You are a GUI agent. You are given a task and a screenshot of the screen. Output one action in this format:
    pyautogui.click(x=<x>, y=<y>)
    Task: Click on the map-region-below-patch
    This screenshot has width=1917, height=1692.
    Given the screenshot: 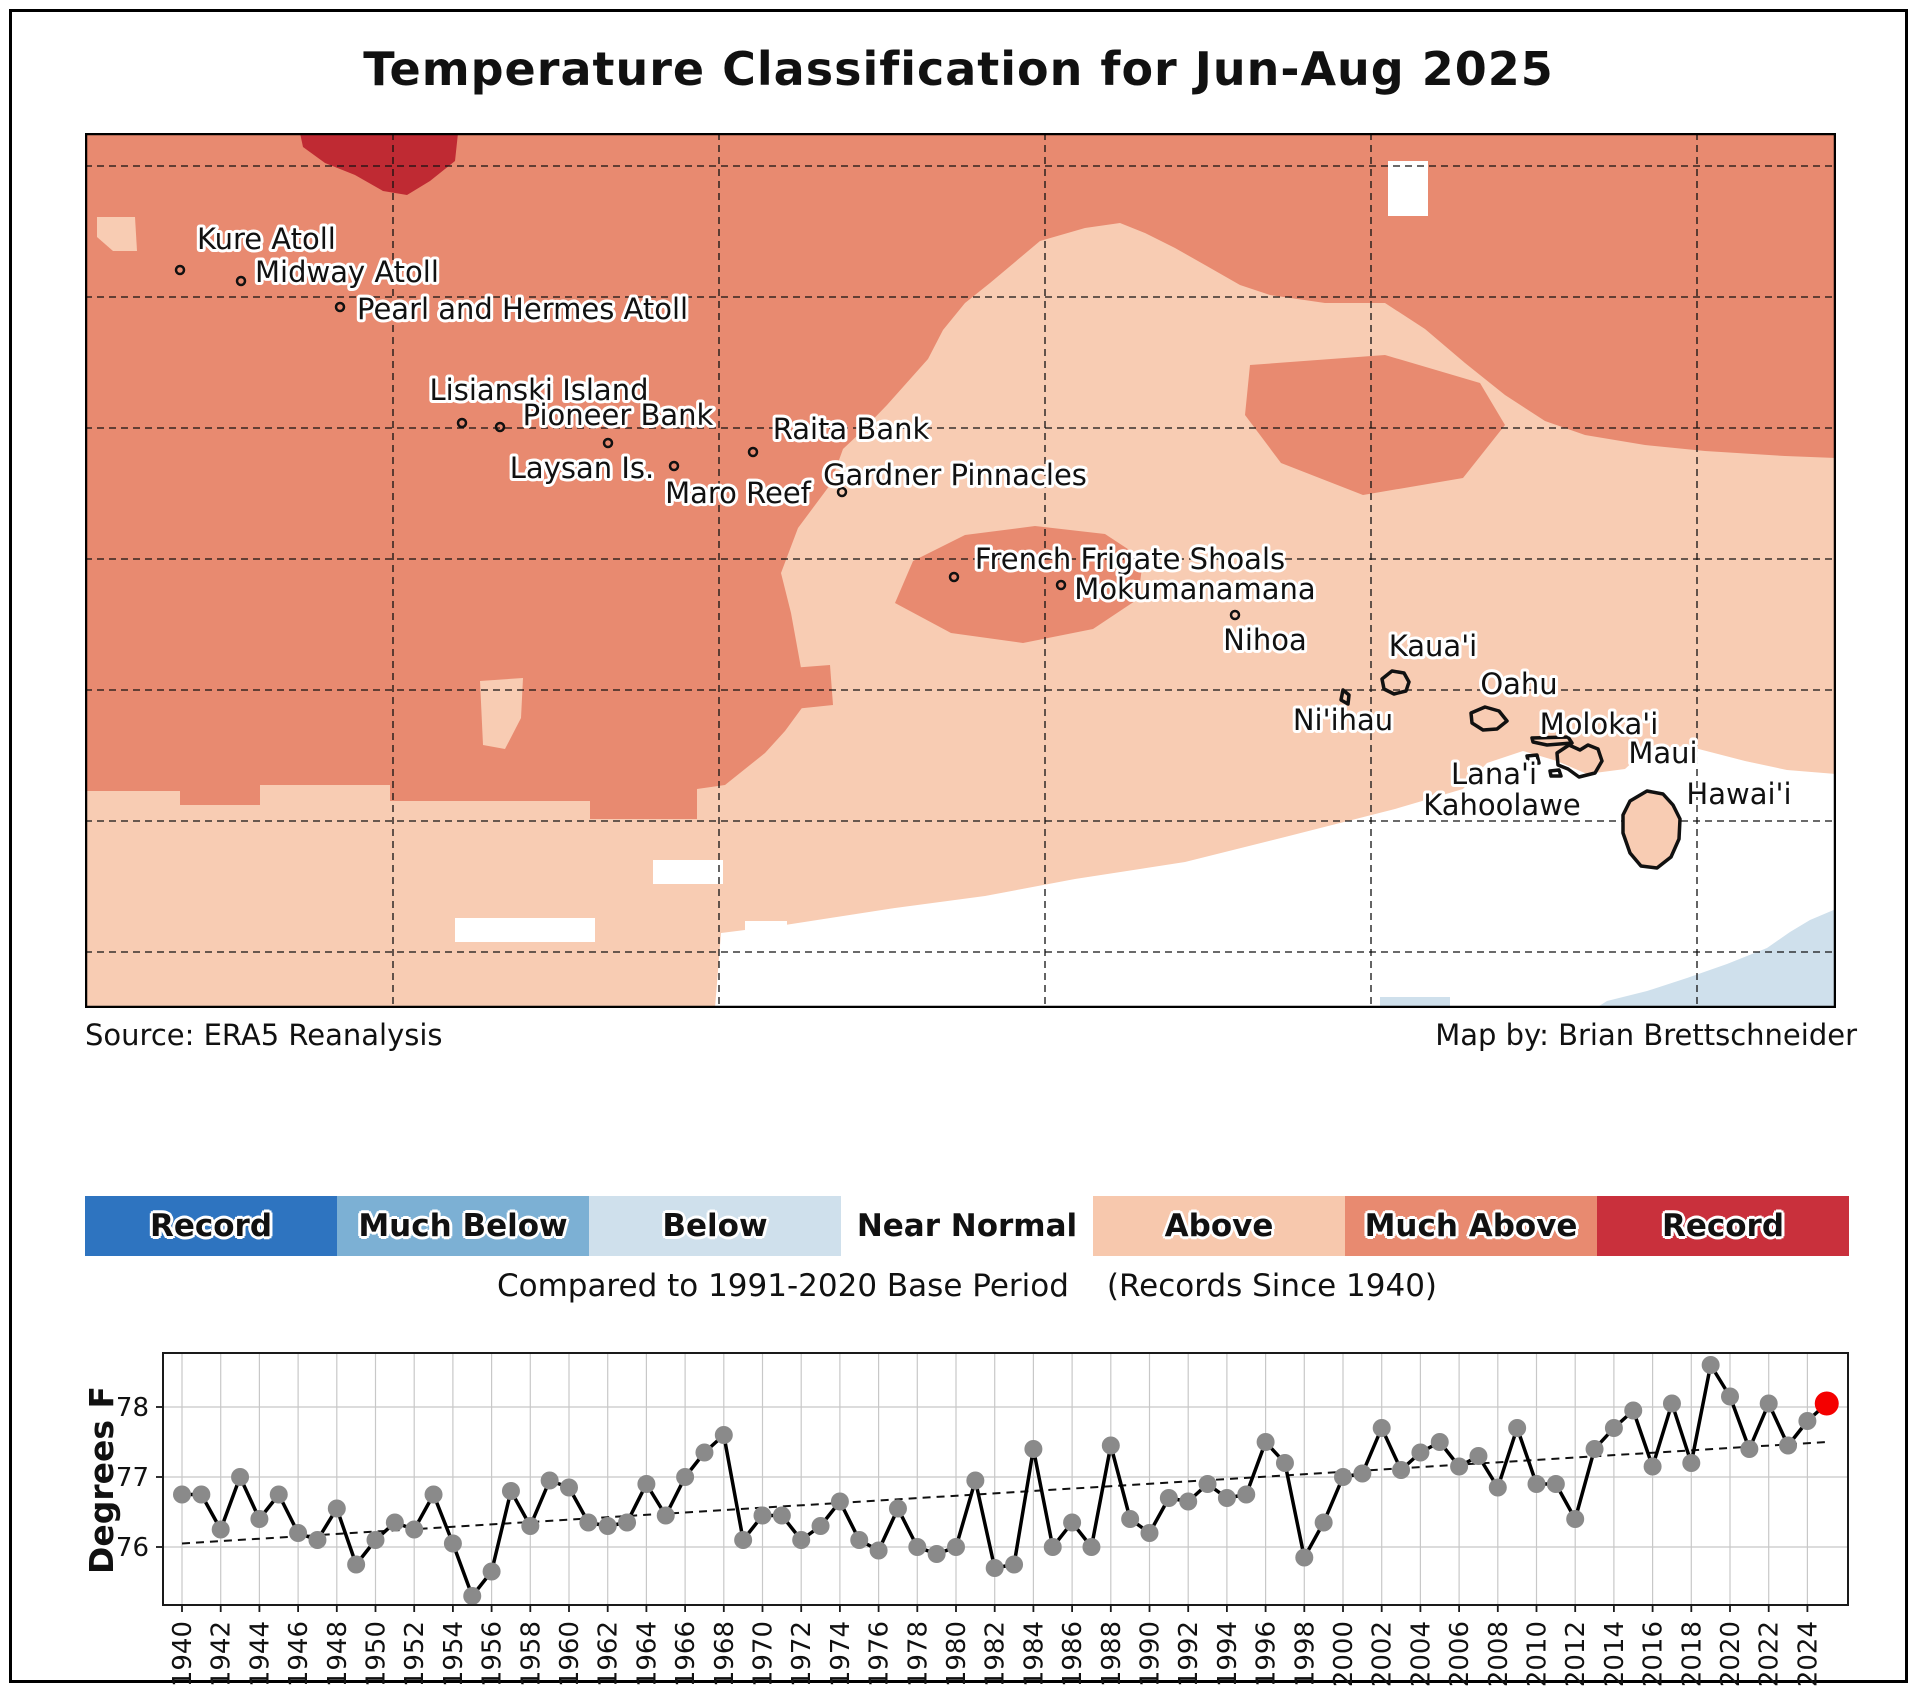 What is the action you would take?
    pyautogui.click(x=1415, y=1002)
    